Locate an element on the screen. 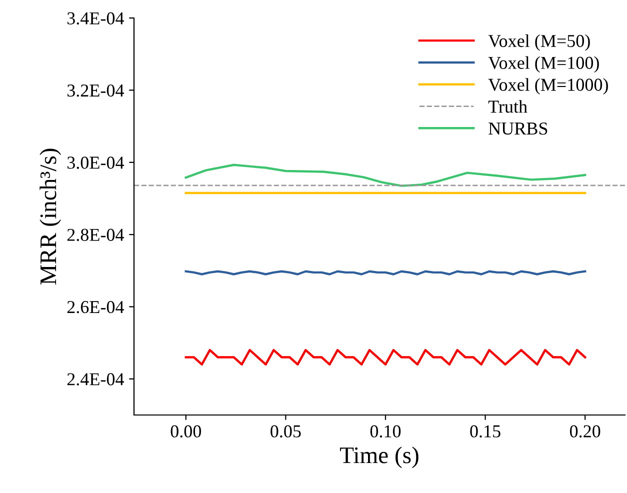 This screenshot has width=627, height=493. x-tick-label: 0.20 is located at coordinates (585, 431).